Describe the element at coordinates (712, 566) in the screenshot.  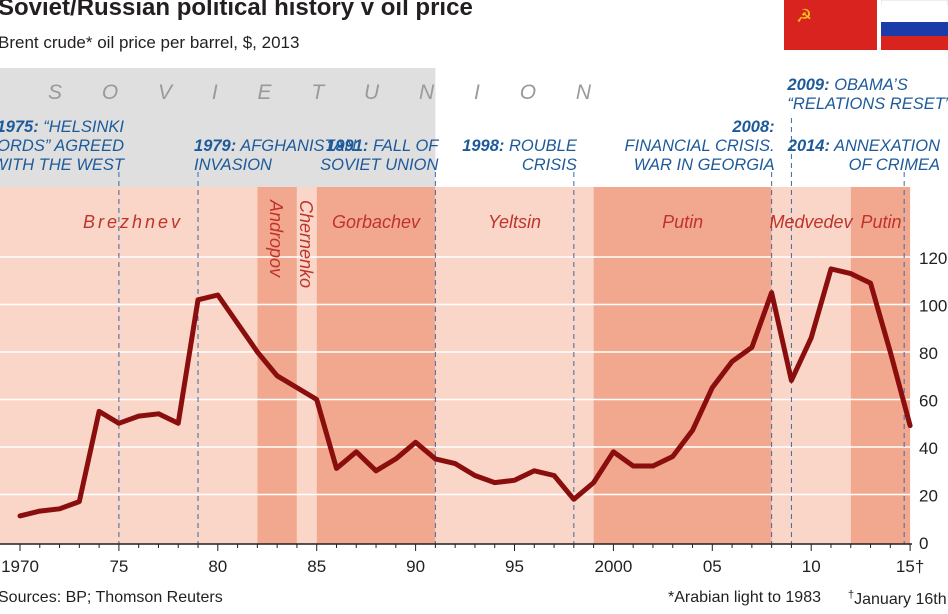
I see `x-tick-label: 05` at that location.